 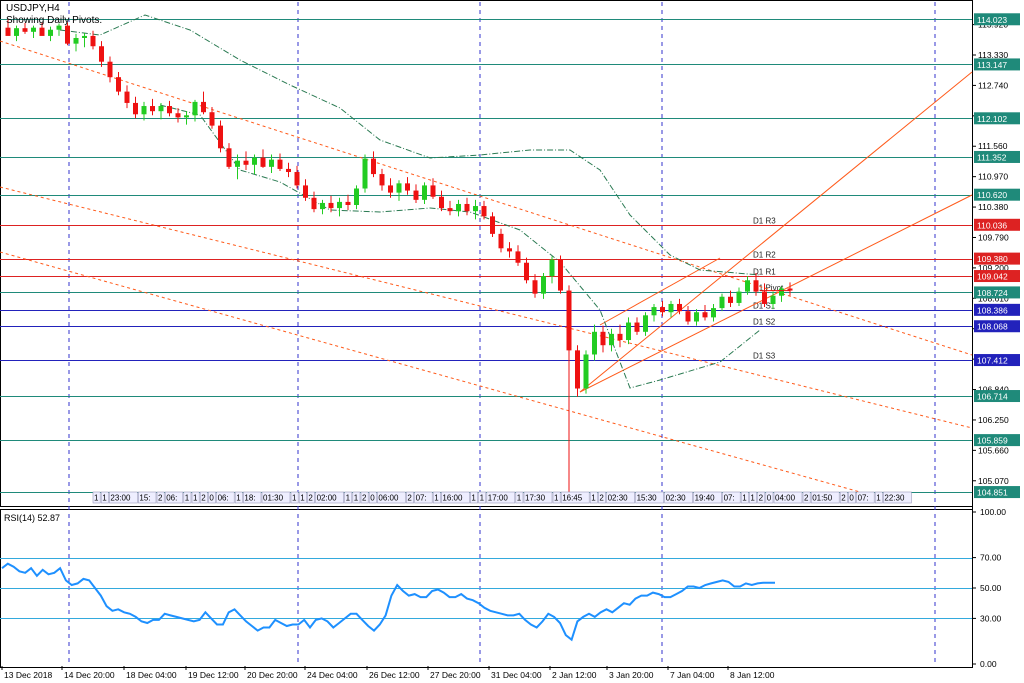 I want to click on time-tag-label-37: 15:30, so click(x=647, y=498).